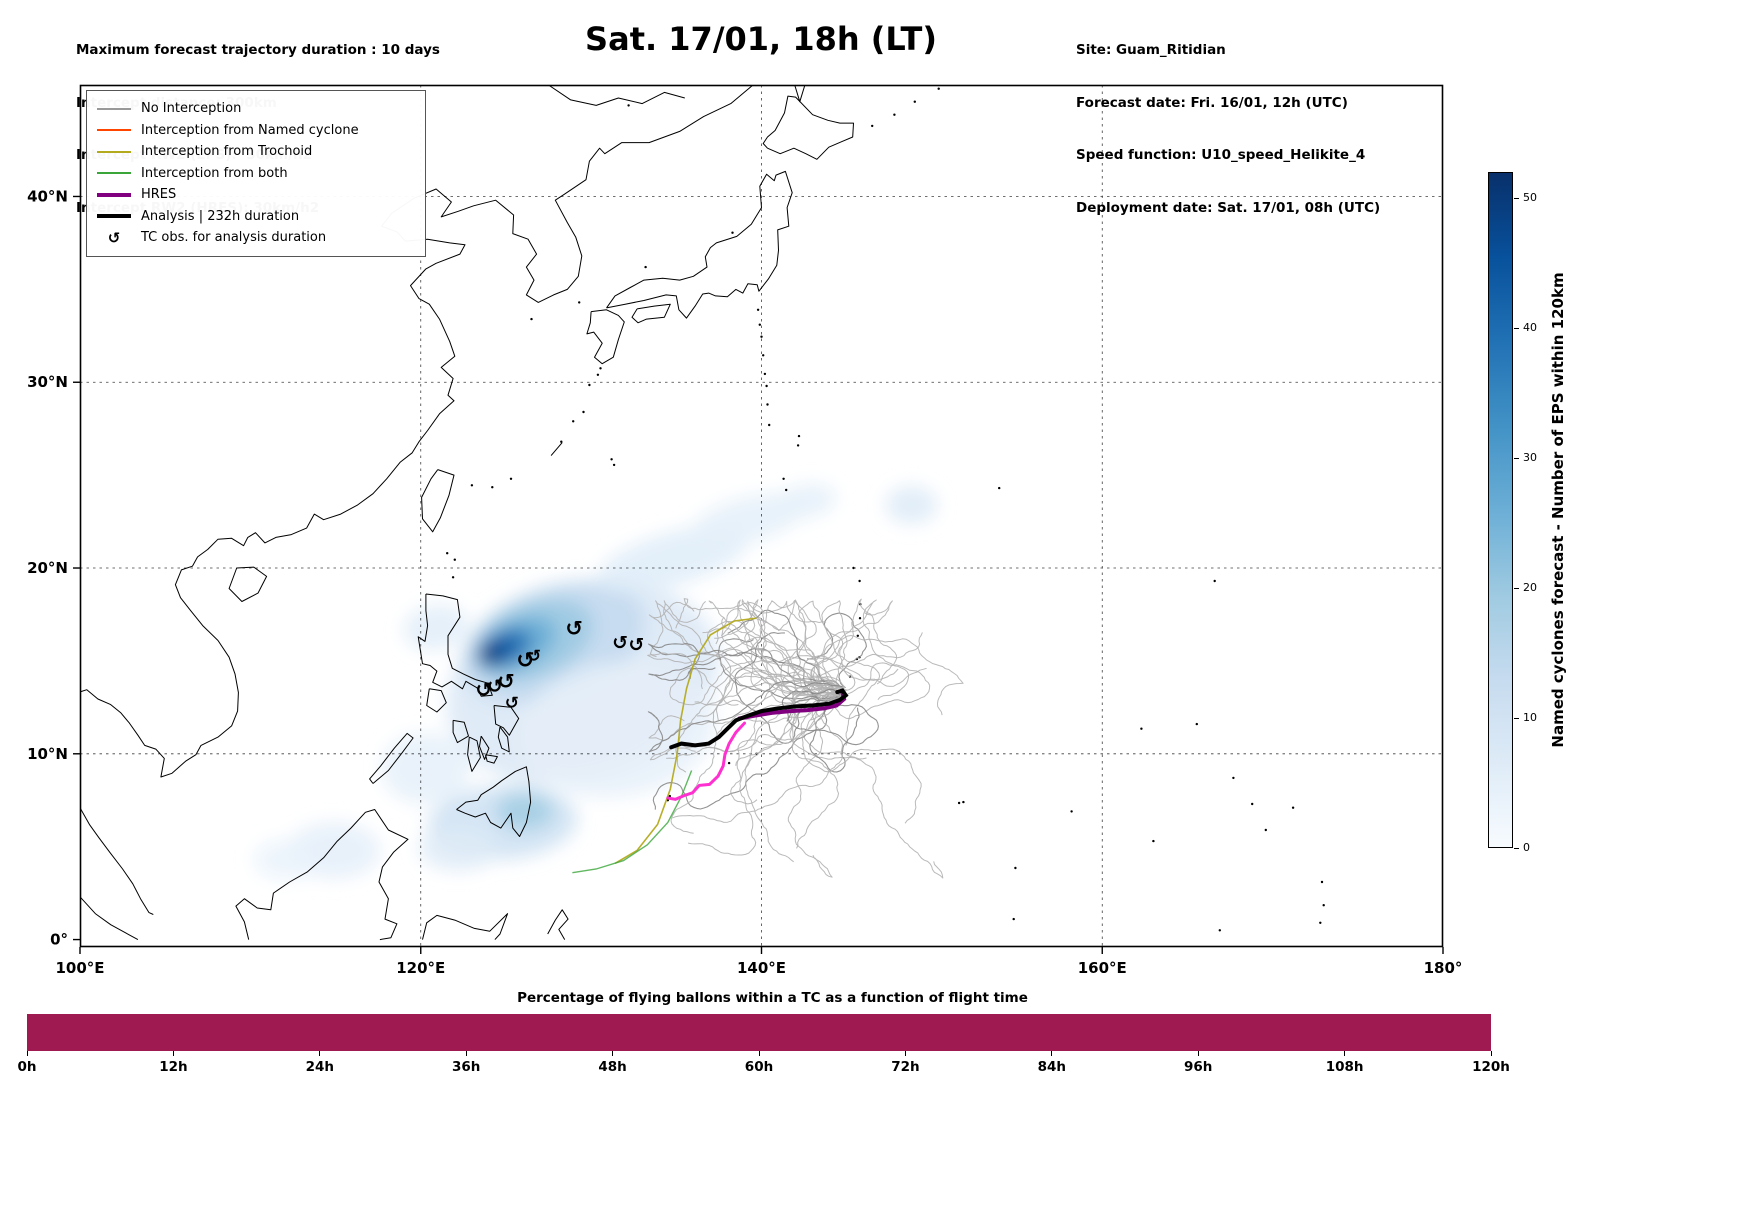 This screenshot has height=1213, width=1748. I want to click on legend-row-hres: HRES, so click(256, 195).